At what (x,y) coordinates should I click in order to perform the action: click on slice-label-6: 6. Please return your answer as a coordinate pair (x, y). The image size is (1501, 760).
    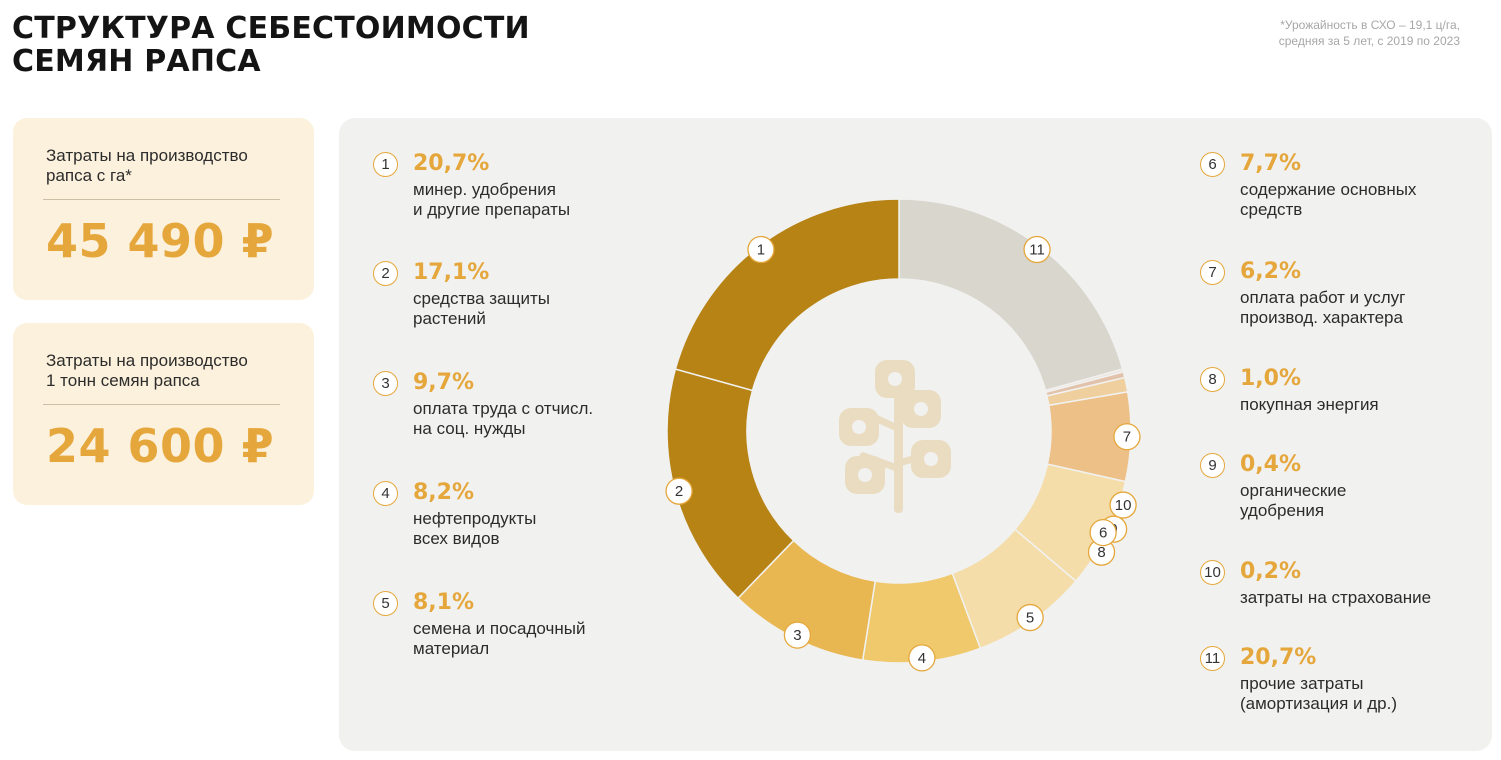
    Looking at the image, I should click on (1103, 532).